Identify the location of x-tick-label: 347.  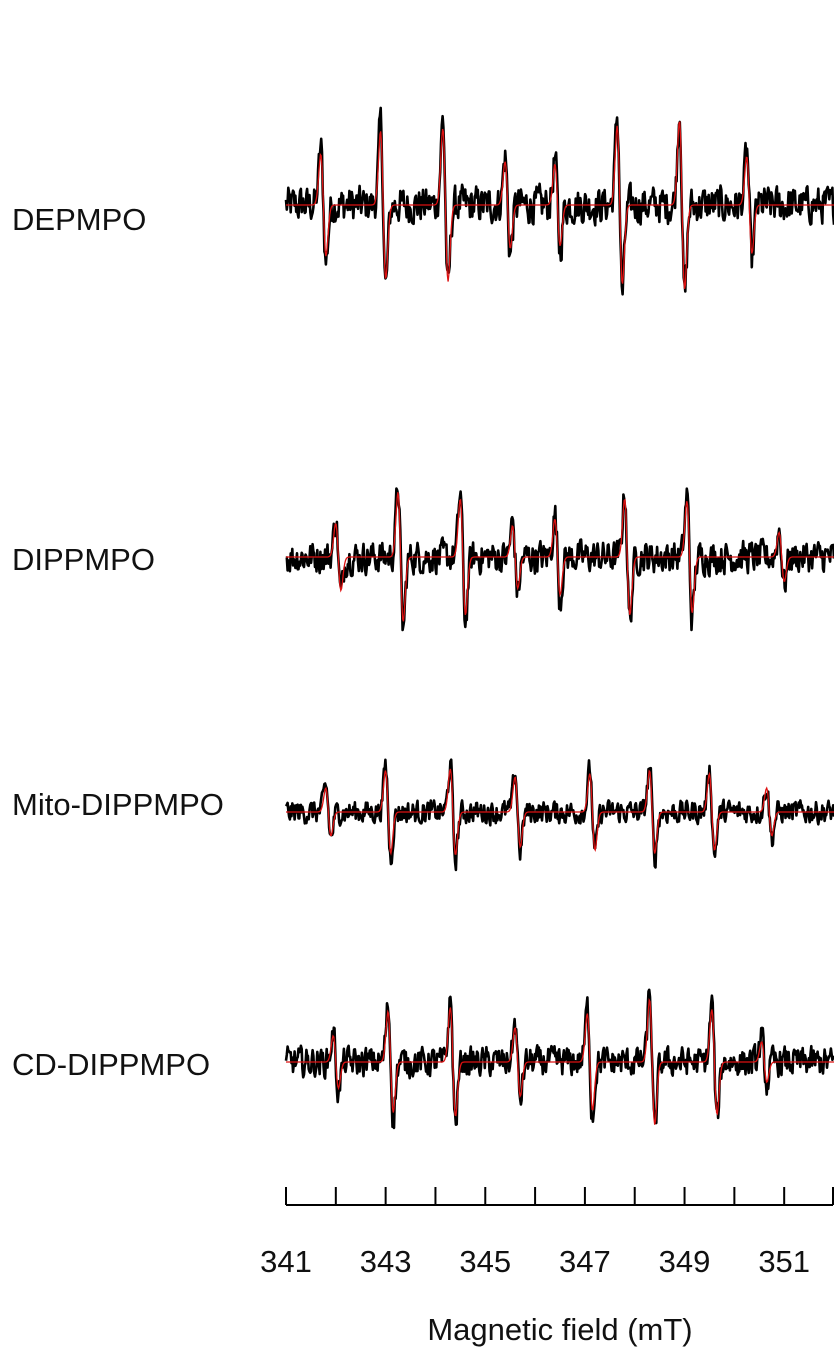
(585, 1261).